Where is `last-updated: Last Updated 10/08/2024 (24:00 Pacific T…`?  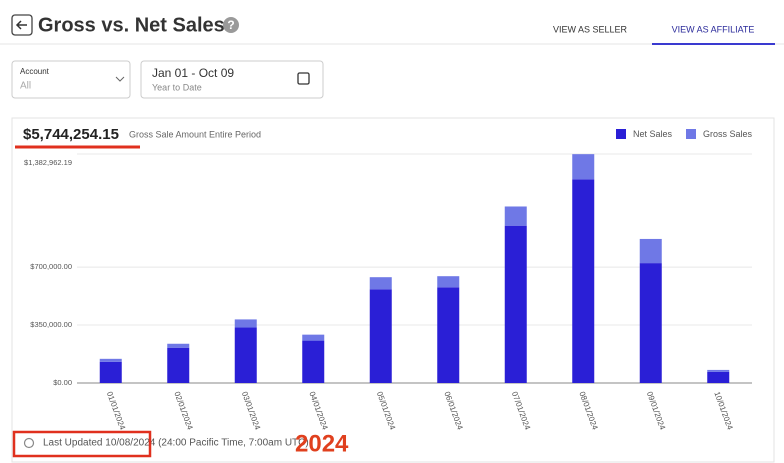 last-updated: Last Updated 10/08/2024 (24:00 Pacific T… is located at coordinates (176, 443).